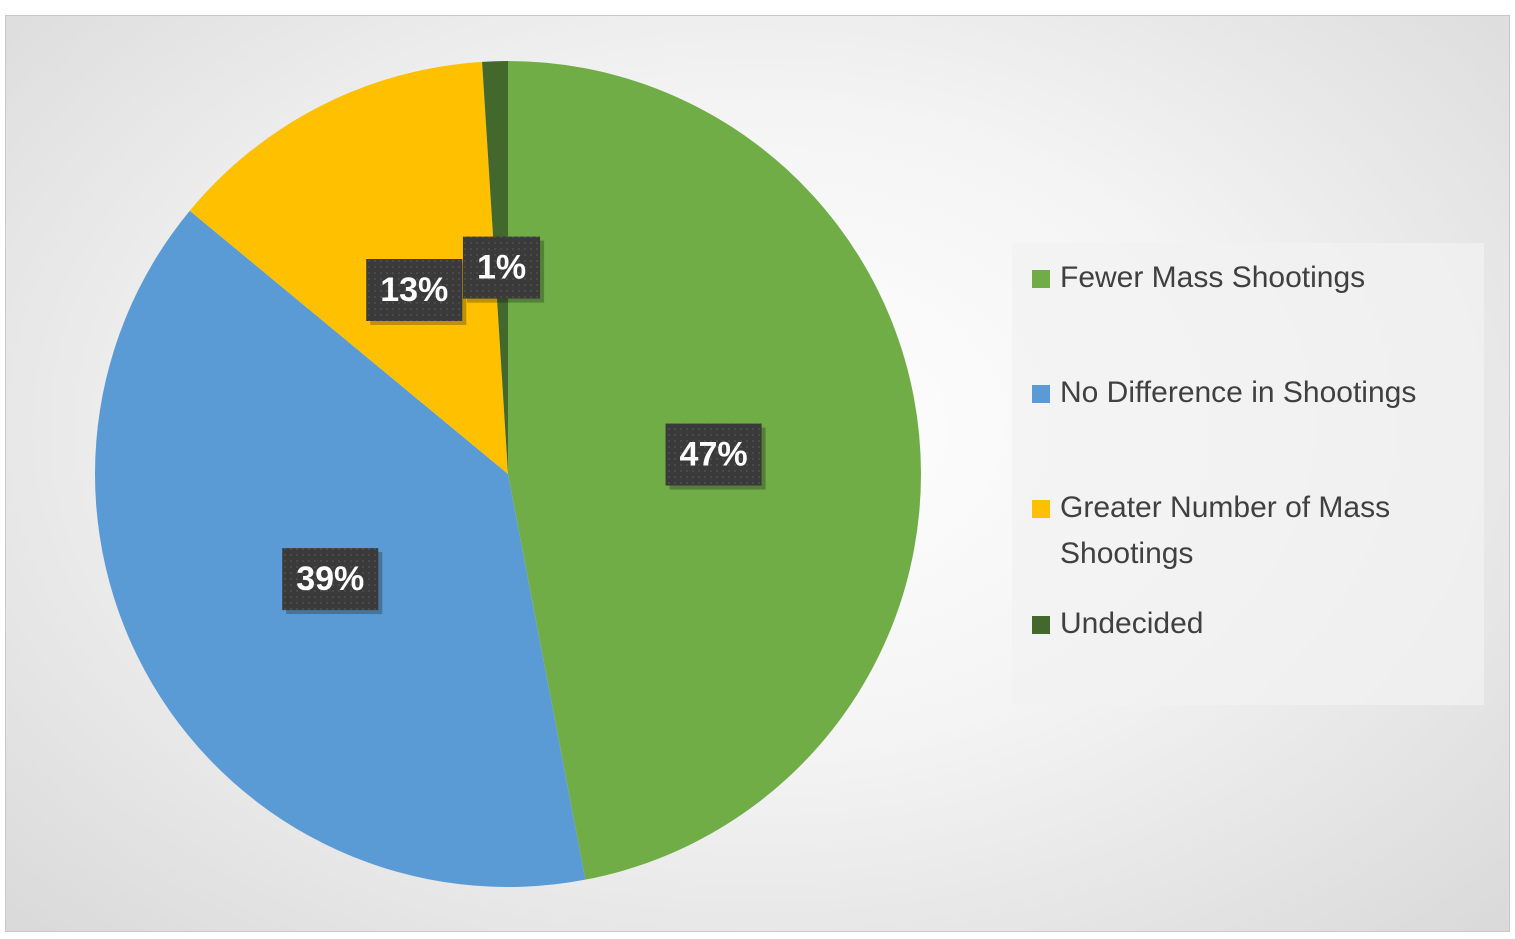 The height and width of the screenshot is (939, 1515). What do you see at coordinates (1238, 392) in the screenshot?
I see `legend-label: No Difference in Shootings` at bounding box center [1238, 392].